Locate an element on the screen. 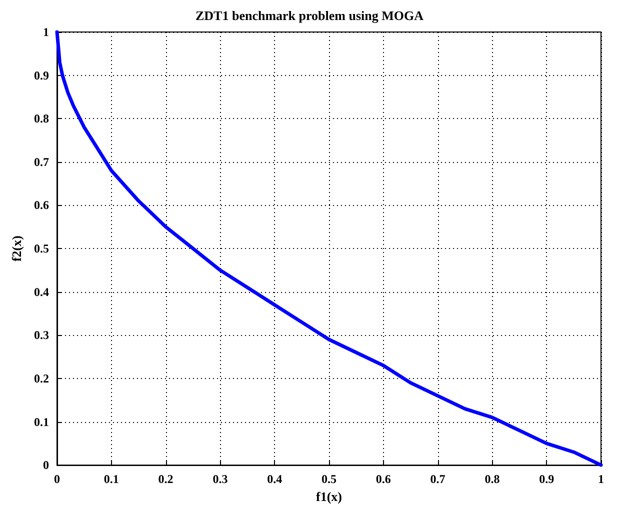 This screenshot has width=619, height=508. y-tick-label: 0.5 is located at coordinates (41, 249).